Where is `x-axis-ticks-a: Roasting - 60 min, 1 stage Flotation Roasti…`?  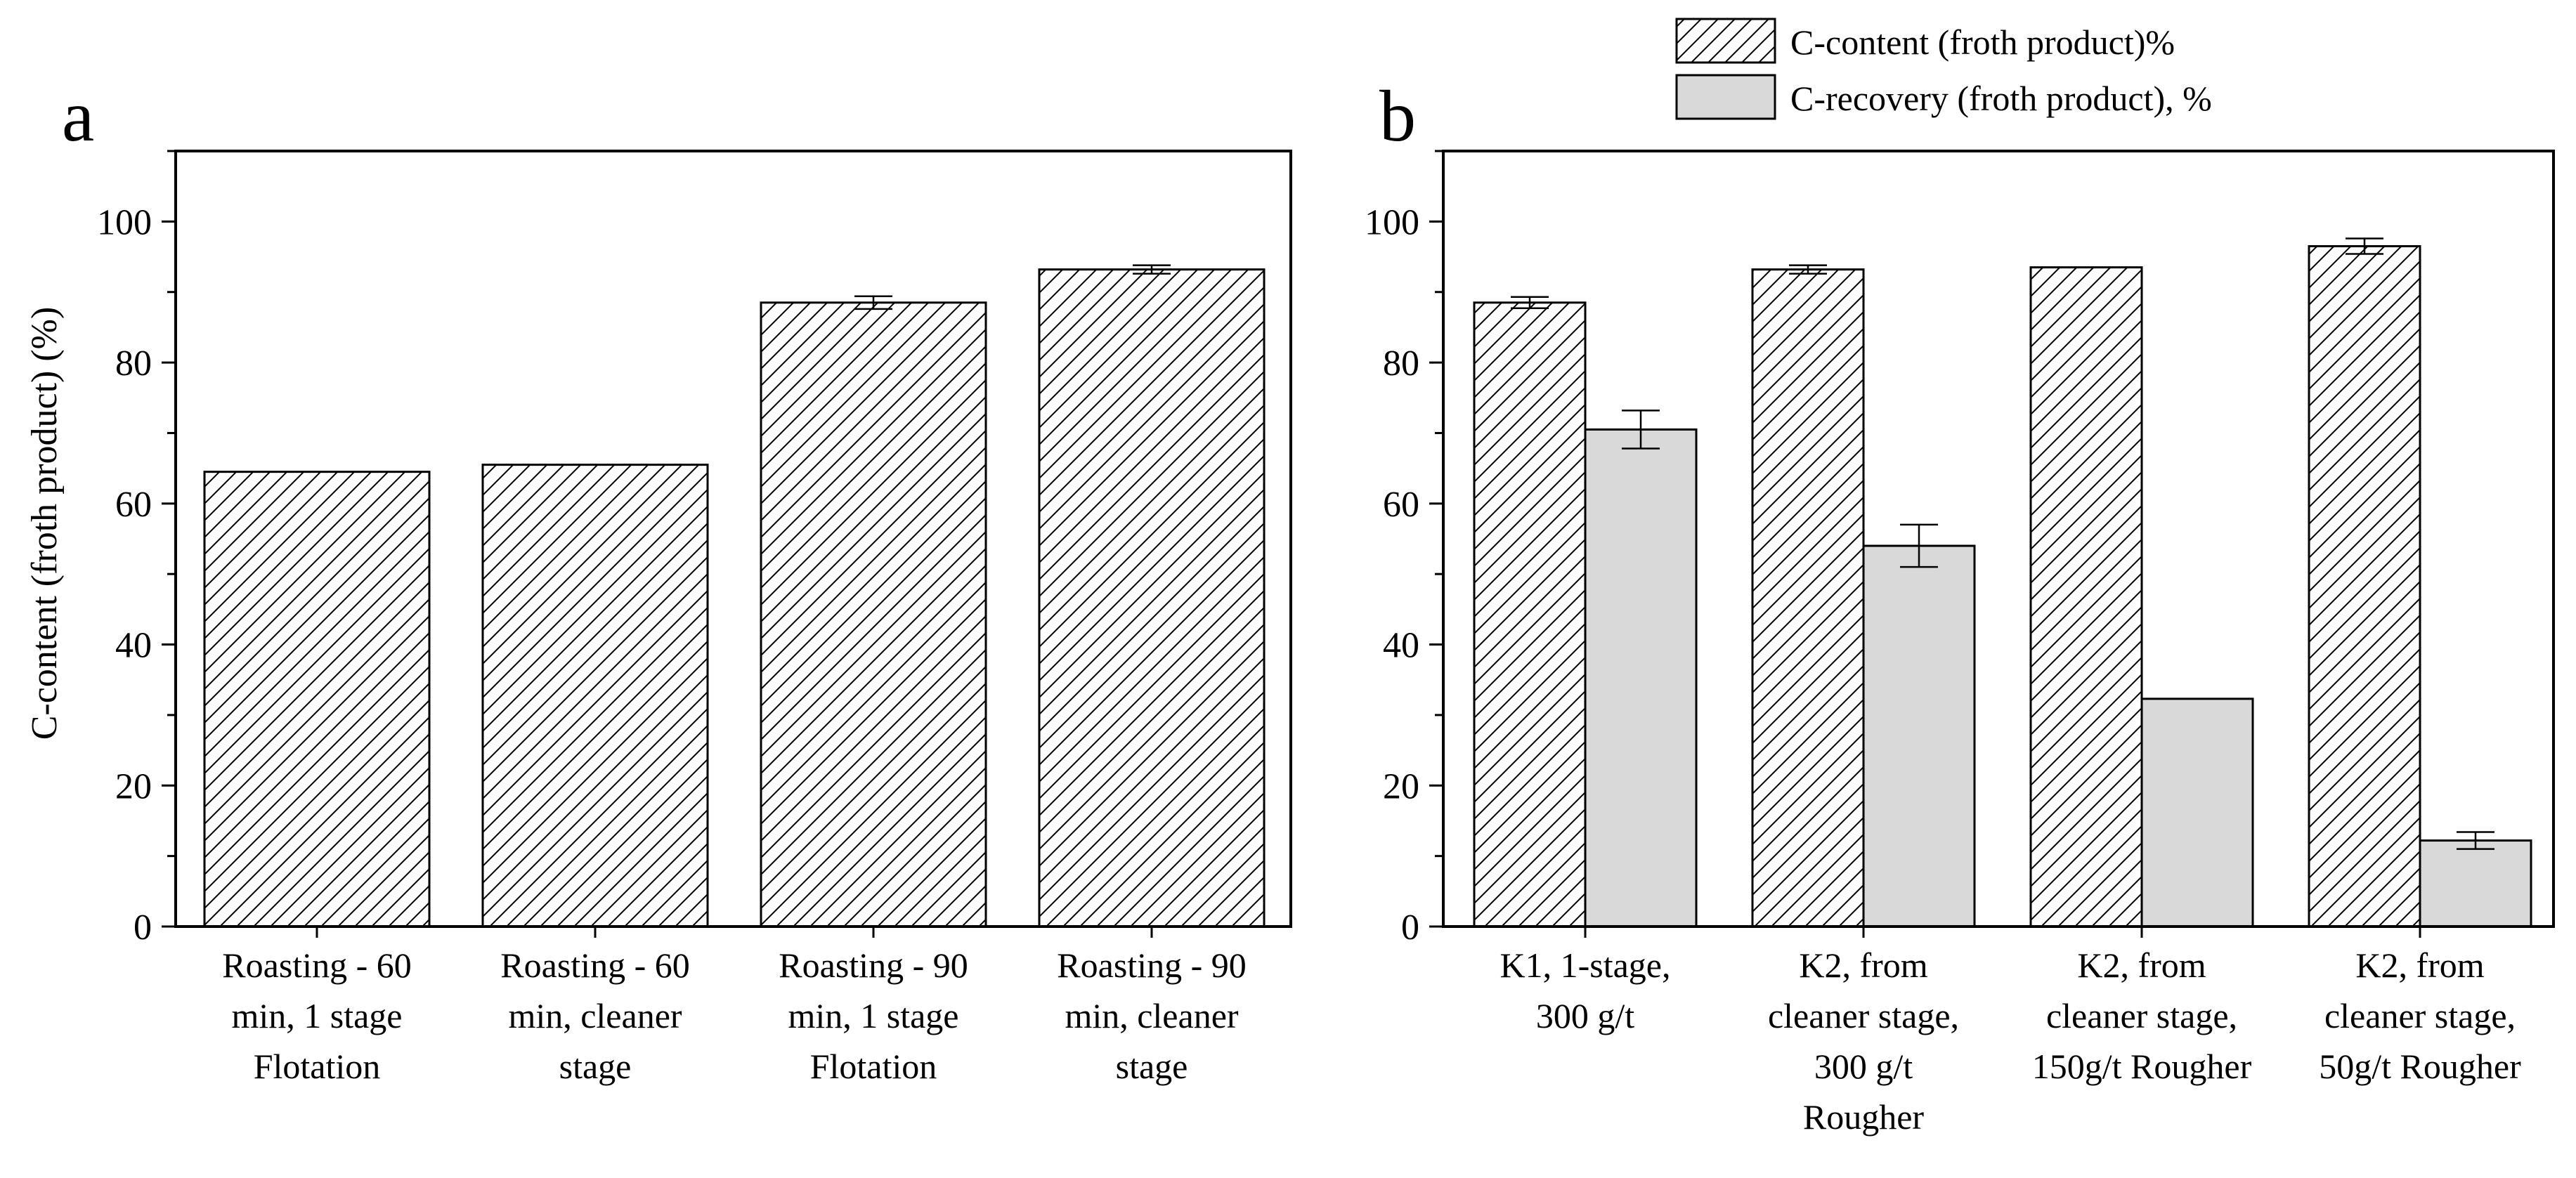
x-axis-ticks-a: Roasting - 60 min, 1 stage Flotation Roasti… is located at coordinates (734, 1006).